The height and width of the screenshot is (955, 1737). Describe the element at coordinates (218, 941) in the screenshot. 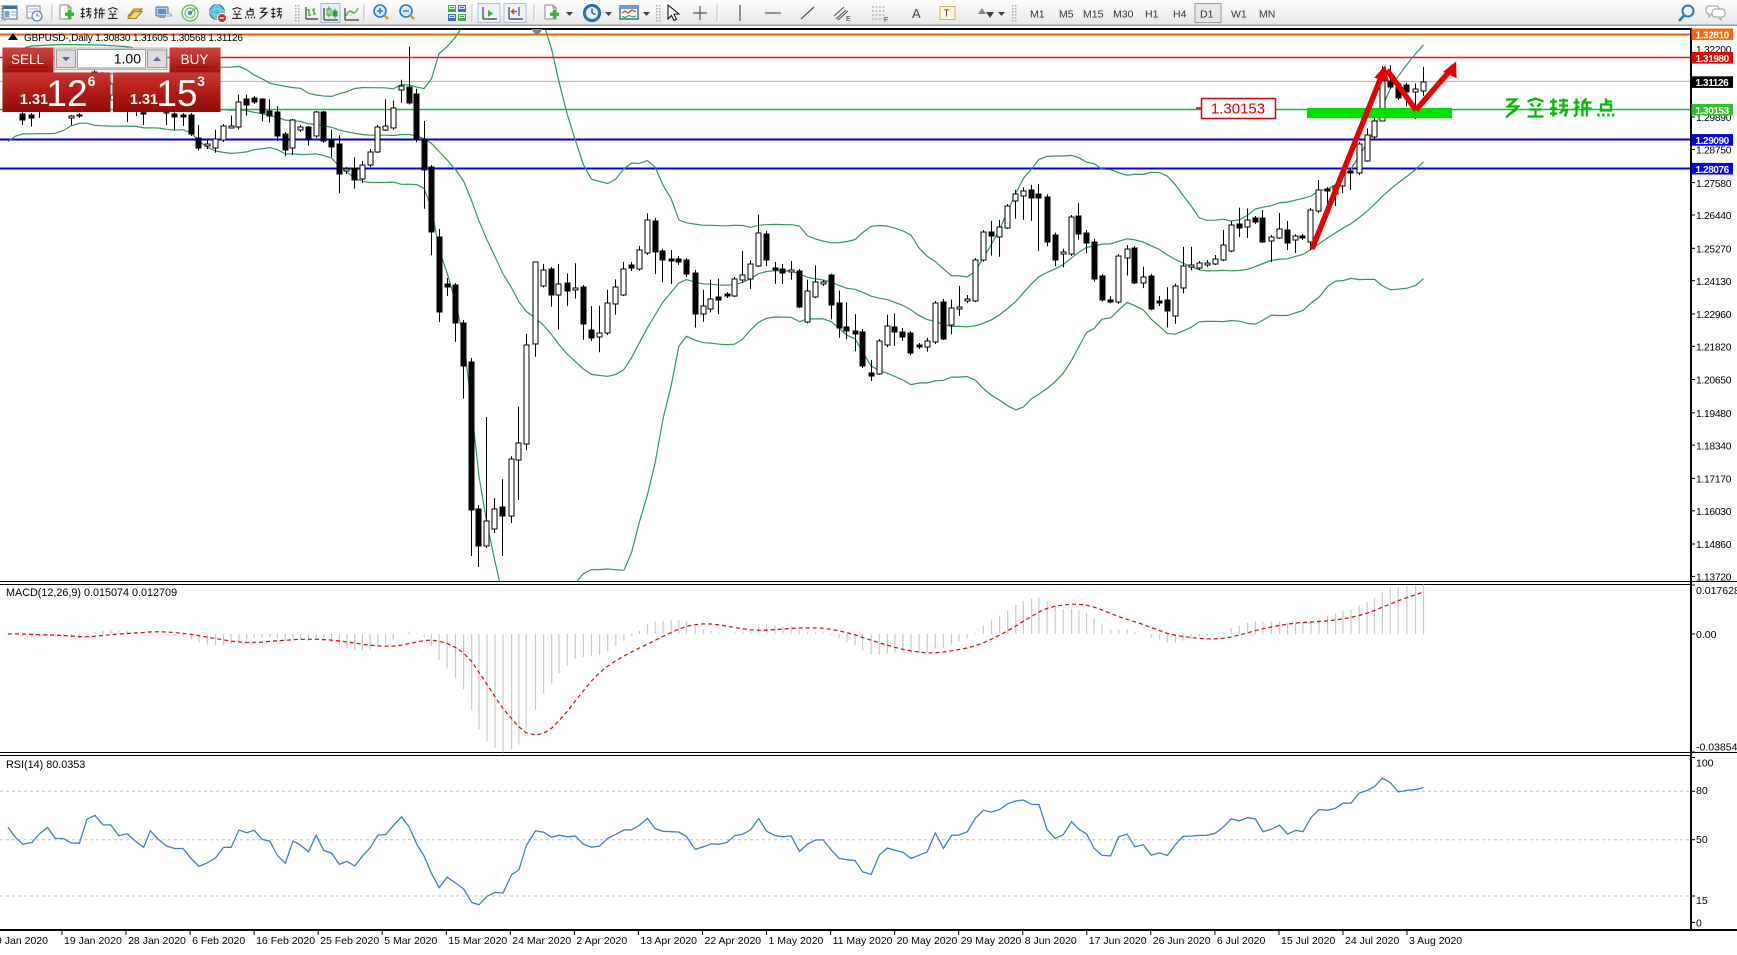

I see `svg-text: 6 Feb 2020` at that location.